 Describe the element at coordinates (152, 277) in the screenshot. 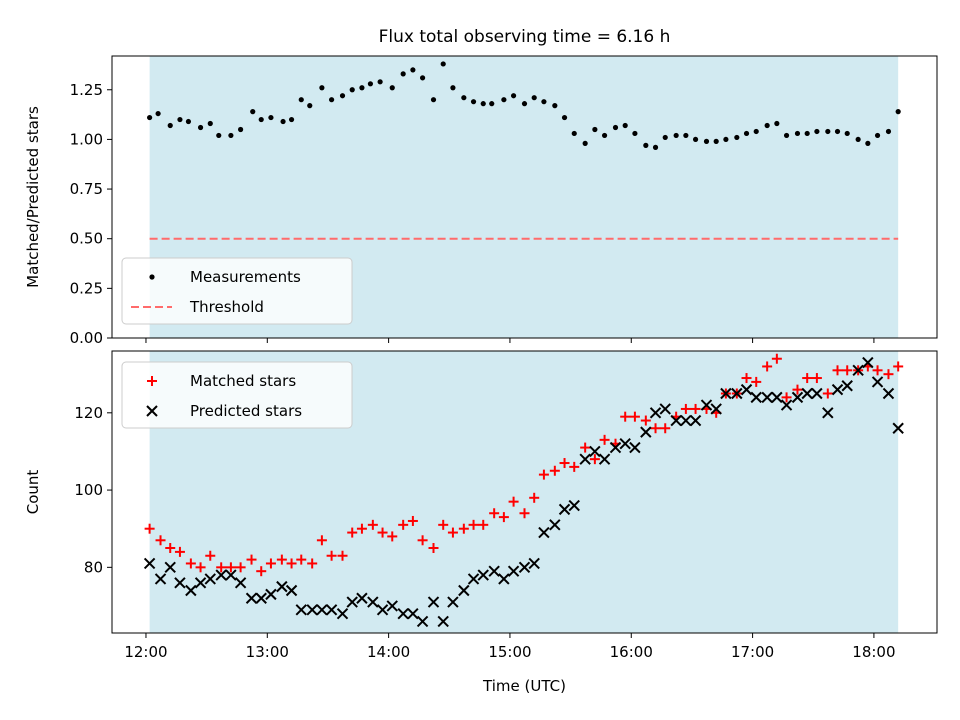

I see `legend-marker` at that location.